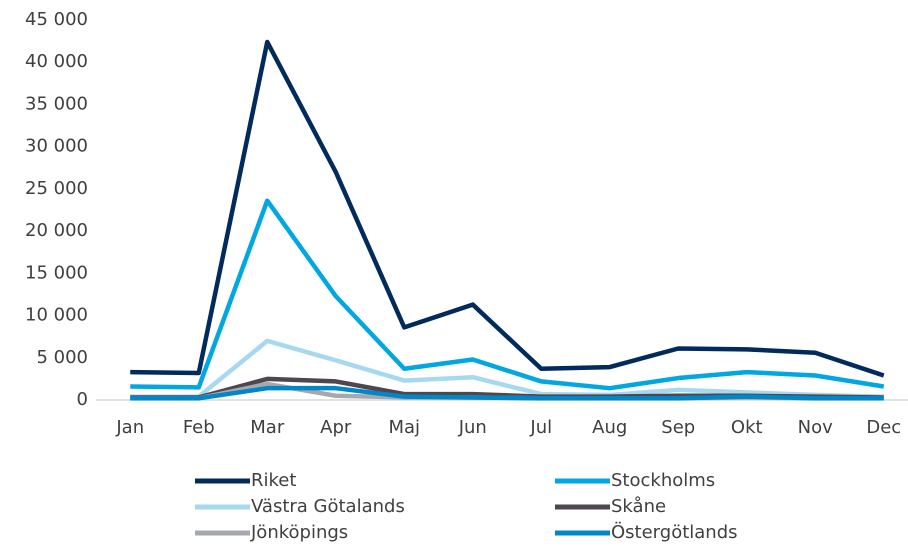 The height and width of the screenshot is (549, 908). Describe the element at coordinates (638, 506) in the screenshot. I see `legend-label: Skåne` at that location.